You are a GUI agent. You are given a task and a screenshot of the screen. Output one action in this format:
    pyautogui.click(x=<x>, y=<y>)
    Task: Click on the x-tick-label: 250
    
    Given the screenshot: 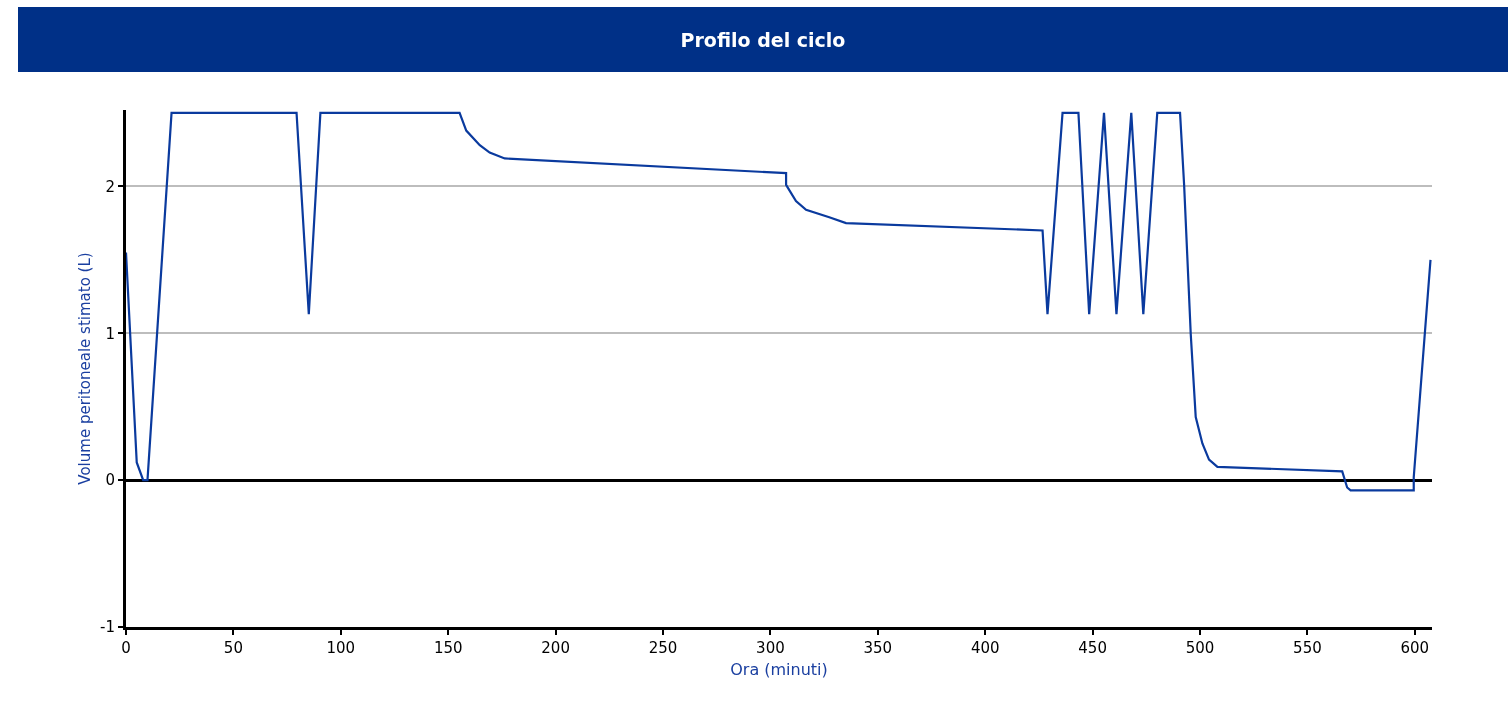 What is the action you would take?
    pyautogui.click(x=663, y=648)
    